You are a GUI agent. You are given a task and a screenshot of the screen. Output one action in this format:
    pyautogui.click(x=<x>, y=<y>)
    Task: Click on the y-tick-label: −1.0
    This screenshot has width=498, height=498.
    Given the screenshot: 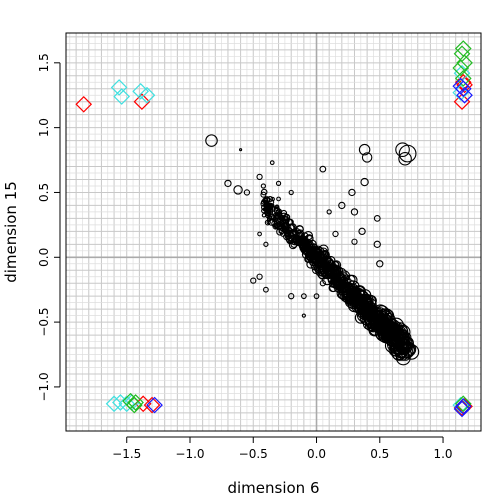 What is the action you would take?
    pyautogui.click(x=44, y=386)
    